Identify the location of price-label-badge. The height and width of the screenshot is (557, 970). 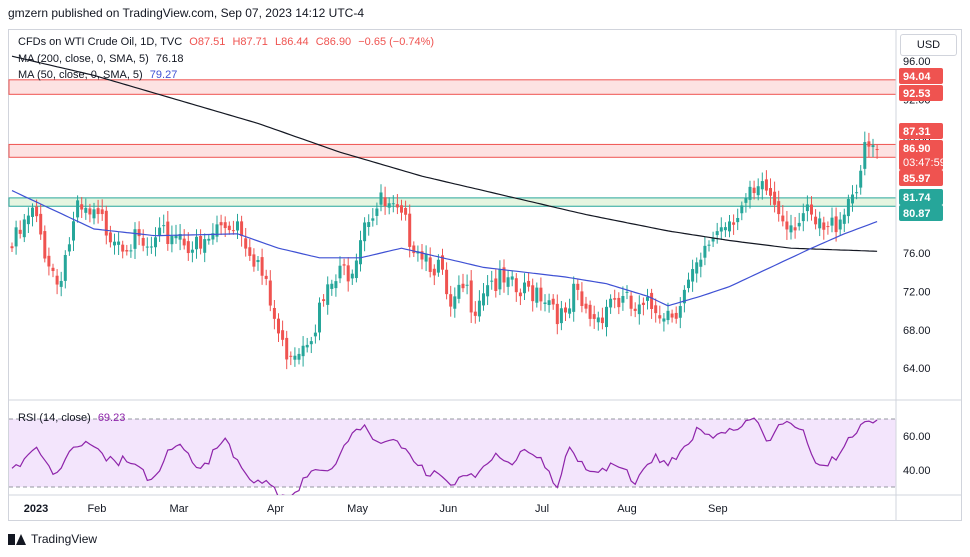
(921, 93).